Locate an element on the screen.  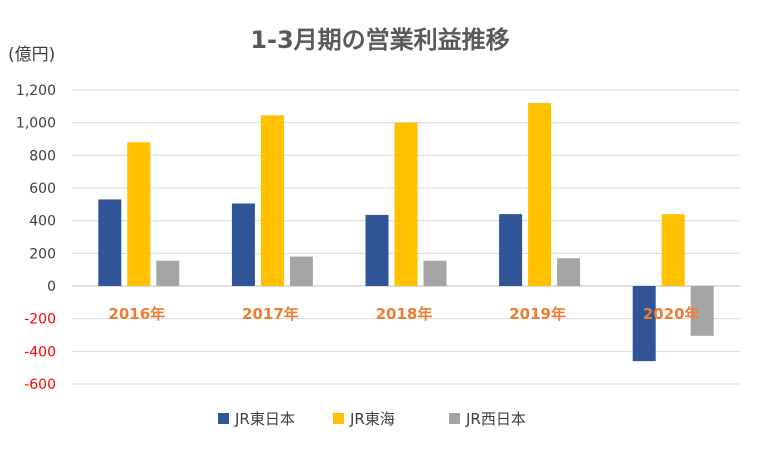
y-axis-unit-label: (億円) is located at coordinates (31, 55).